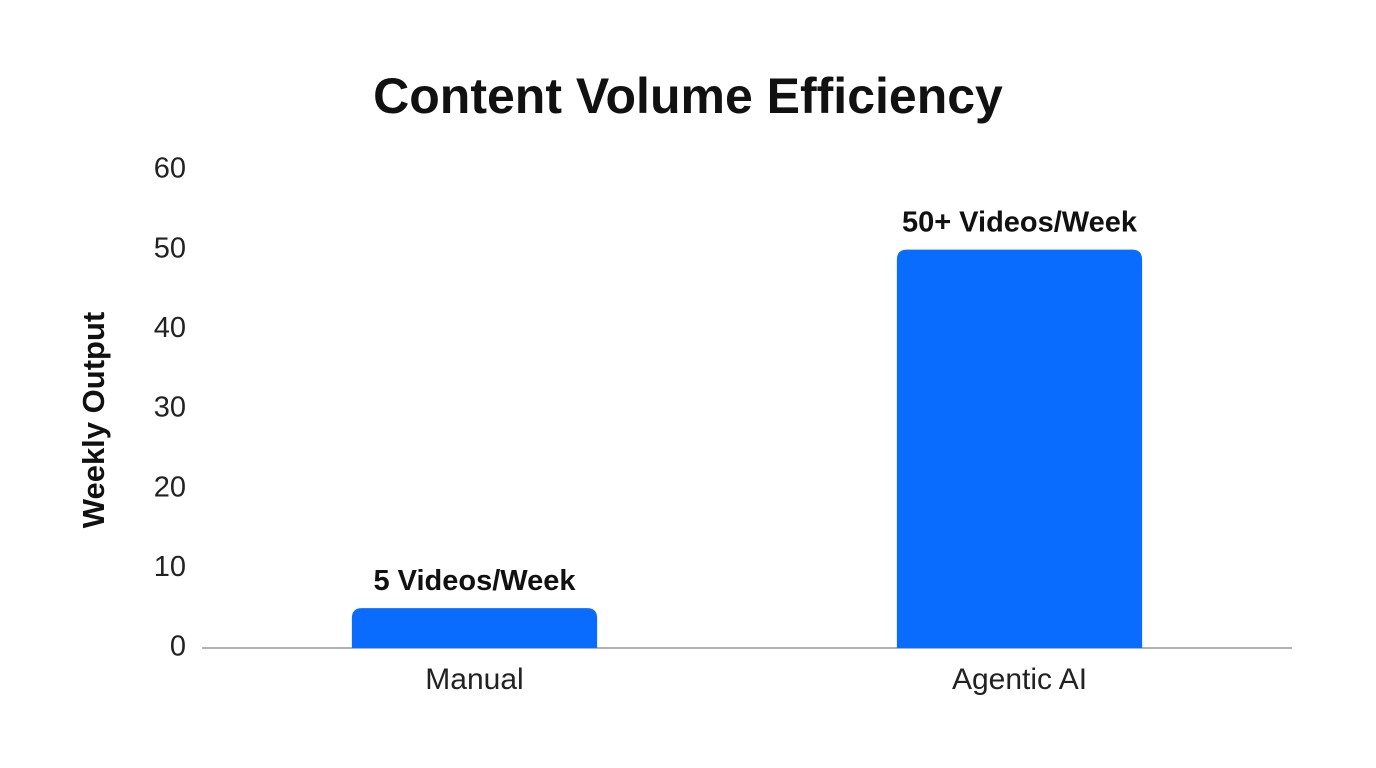  I want to click on y-tick-label: 60, so click(170, 169).